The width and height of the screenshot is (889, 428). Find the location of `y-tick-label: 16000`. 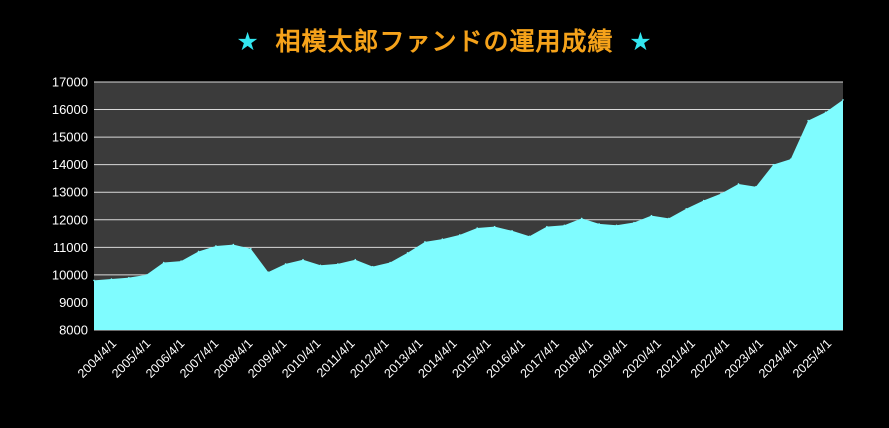

y-tick-label: 16000 is located at coordinates (70, 109).